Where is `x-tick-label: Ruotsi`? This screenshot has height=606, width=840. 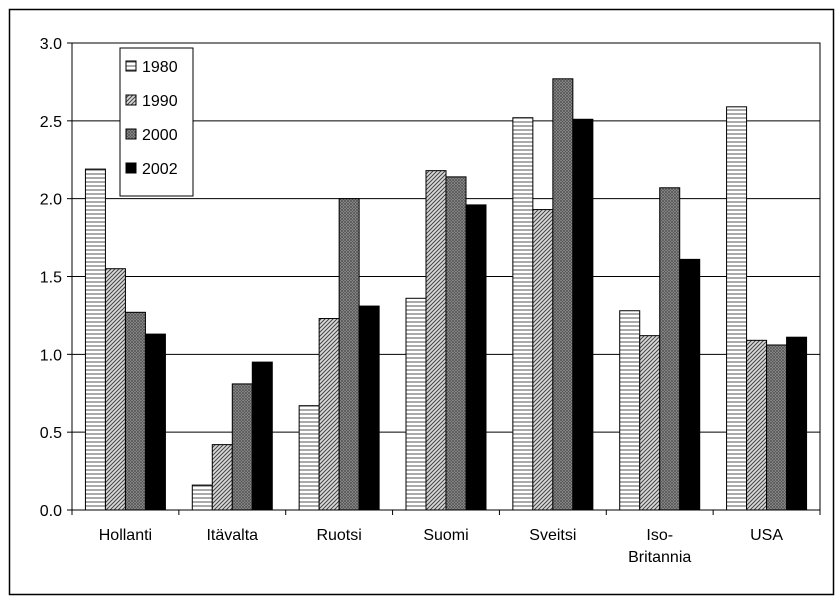
x-tick-label: Ruotsi is located at coordinates (338, 535).